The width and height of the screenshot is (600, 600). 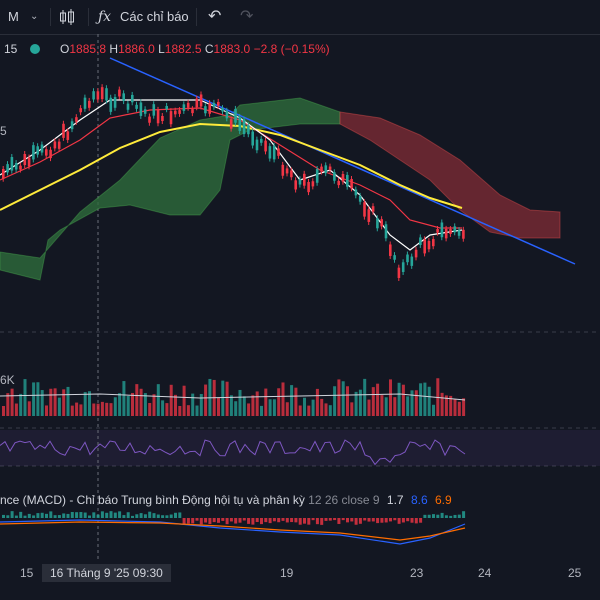 What do you see at coordinates (291, 49) in the screenshot?
I see `legend-change: −2.8 (−0.15%)` at bounding box center [291, 49].